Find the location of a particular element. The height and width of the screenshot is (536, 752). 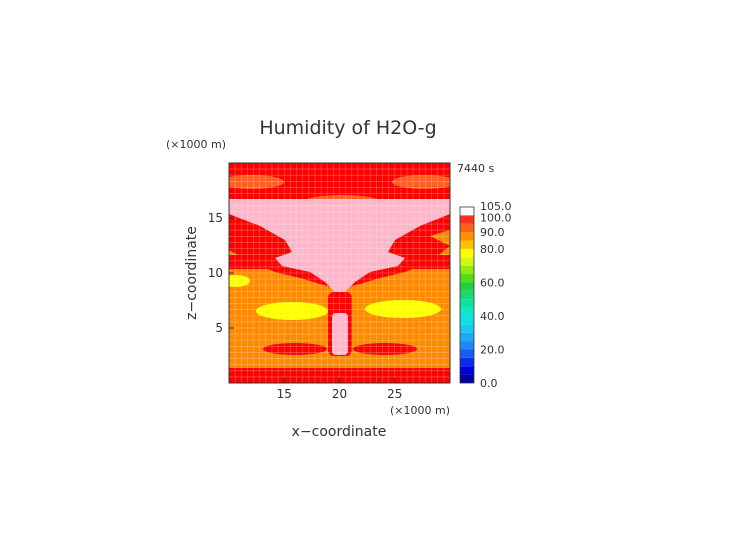

plot-area is located at coordinates (339, 273).